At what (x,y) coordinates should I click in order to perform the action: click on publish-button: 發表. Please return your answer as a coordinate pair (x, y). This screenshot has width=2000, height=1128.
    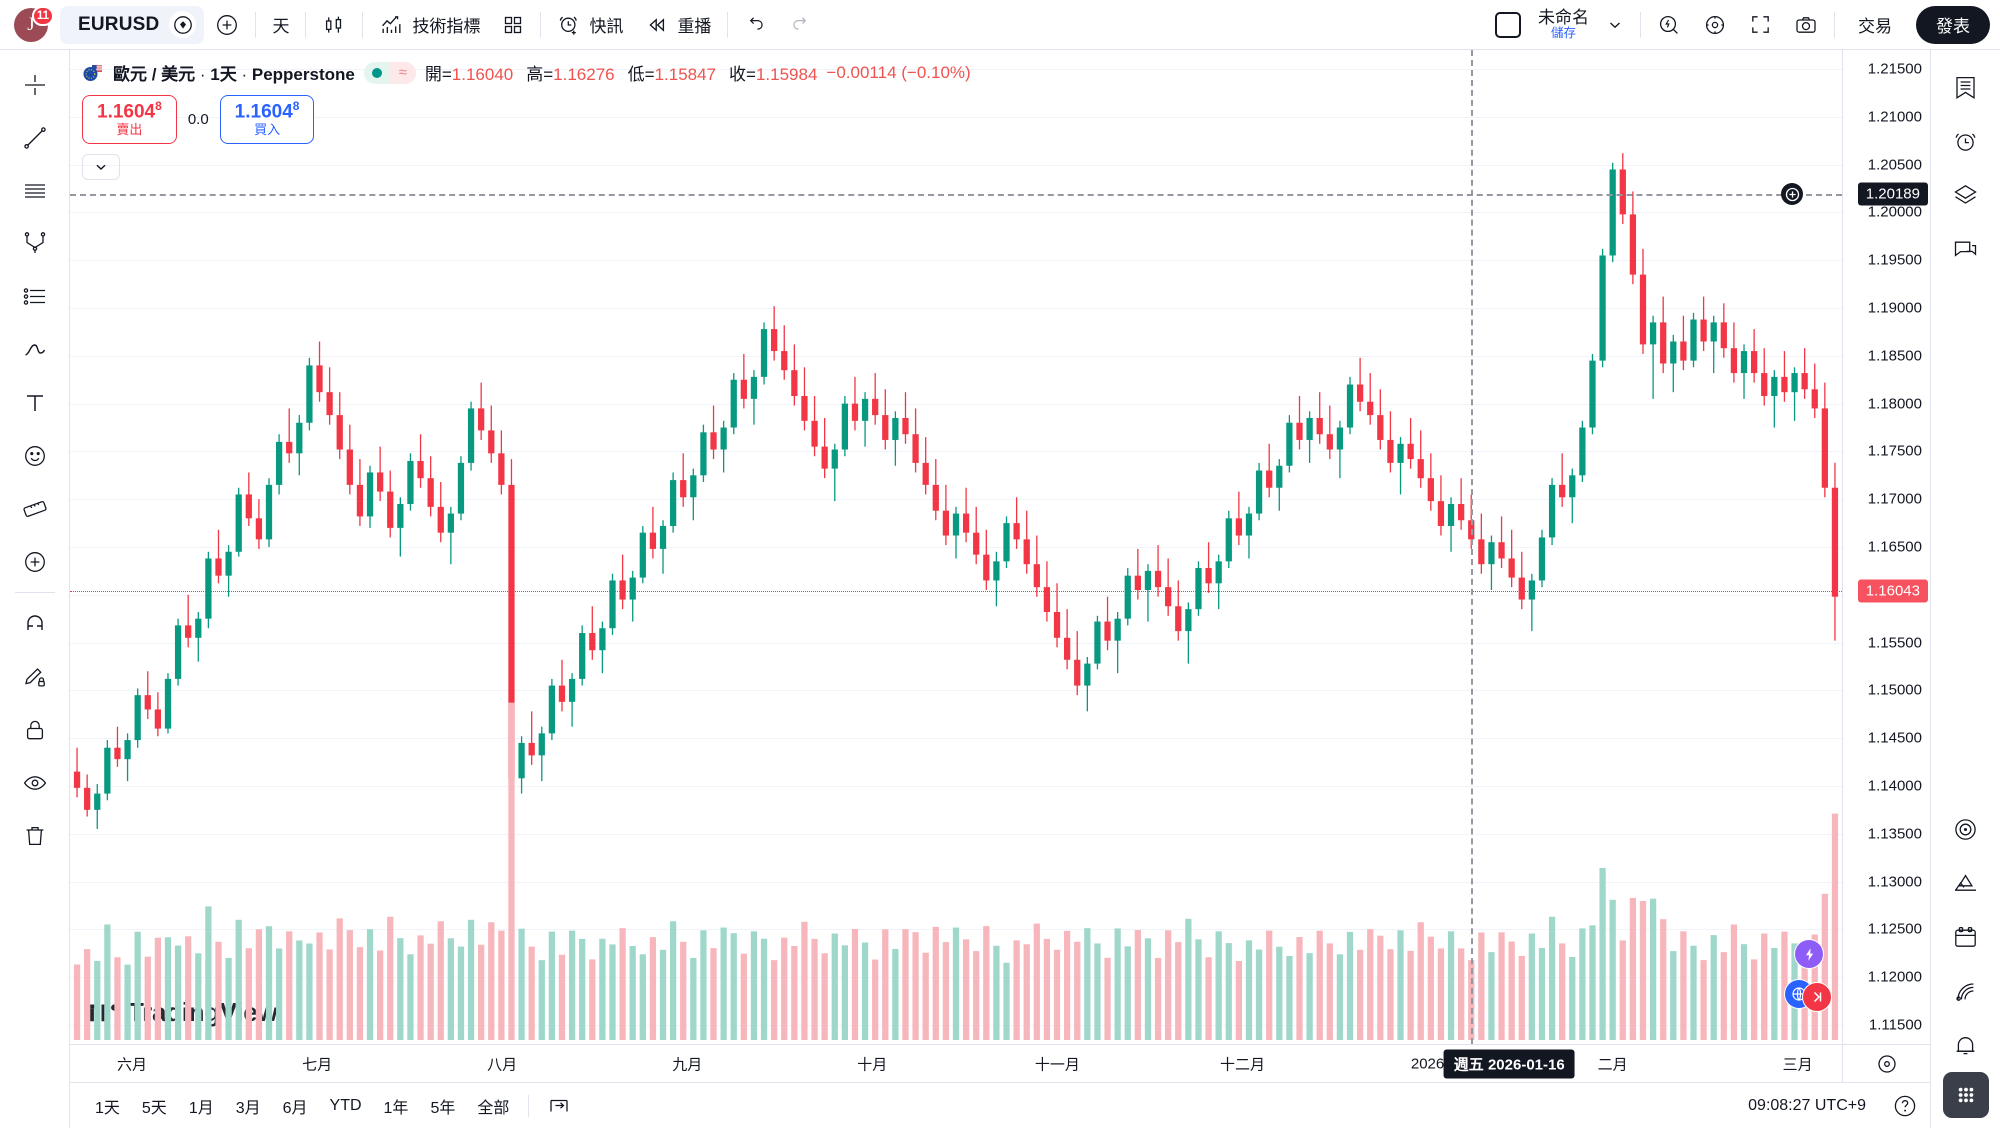
    Looking at the image, I should click on (1953, 24).